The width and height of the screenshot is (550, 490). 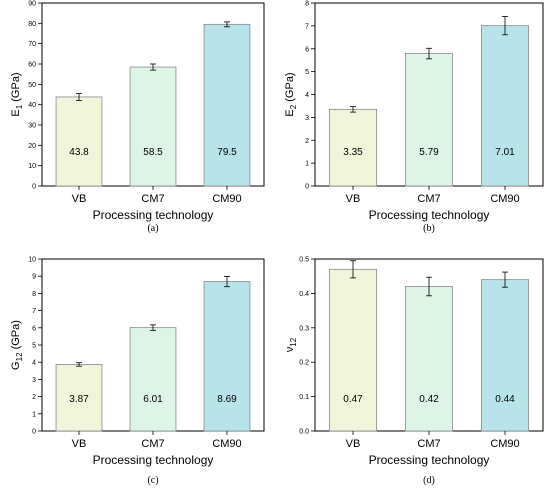 I want to click on y-tick-label: 0.0, so click(x=304, y=432).